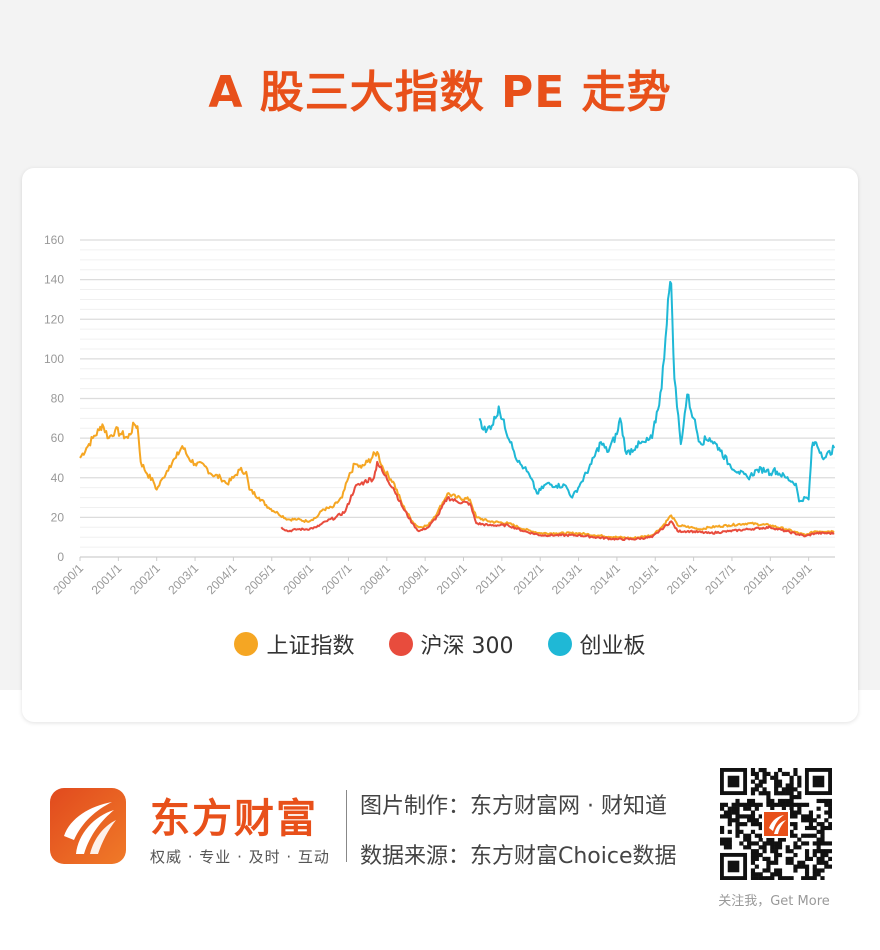 This screenshot has width=880, height=950. I want to click on x-tick-label: 2015/1, so click(644, 579).